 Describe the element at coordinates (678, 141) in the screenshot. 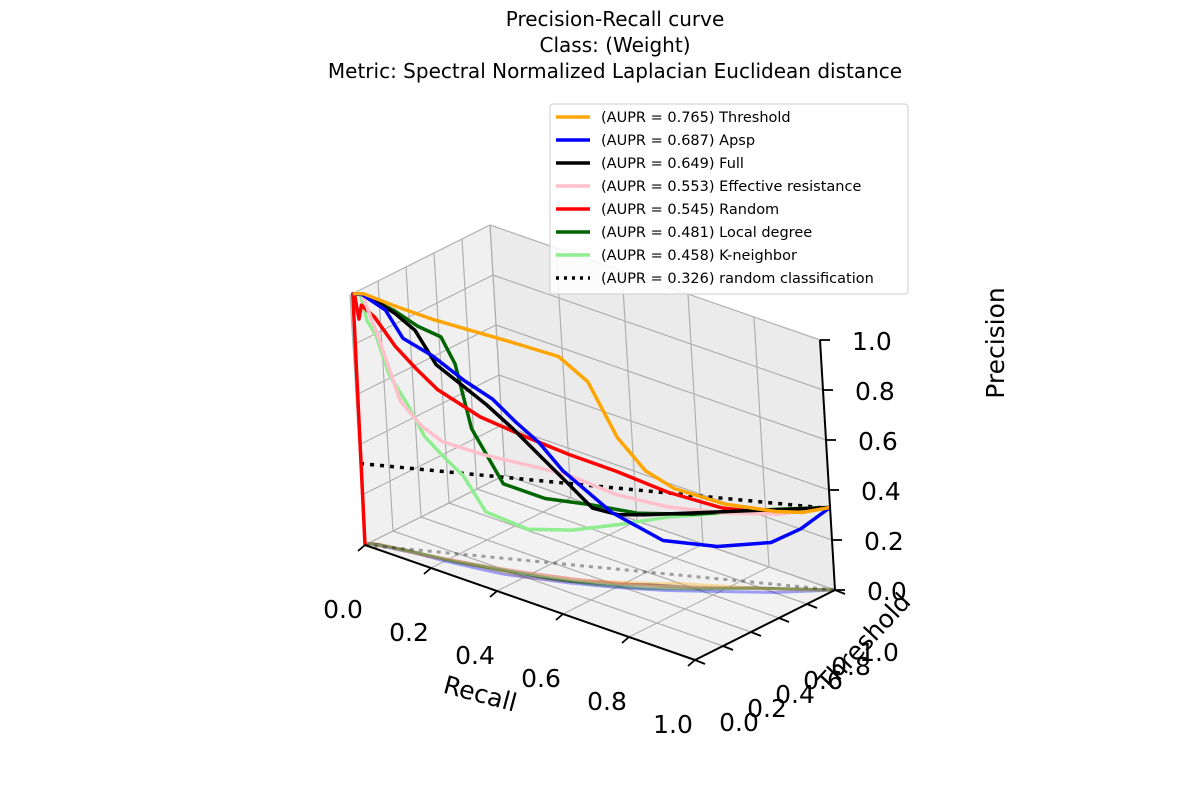

I see `legend-label: (AUPR = 0.687) Apsp` at that location.